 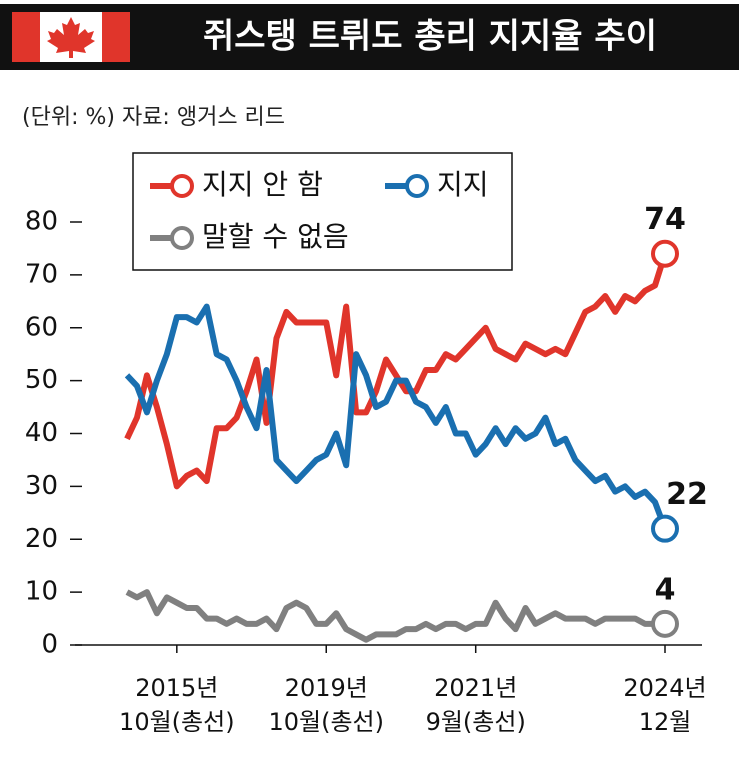 I want to click on y-tick-label: 0, so click(x=49, y=645).